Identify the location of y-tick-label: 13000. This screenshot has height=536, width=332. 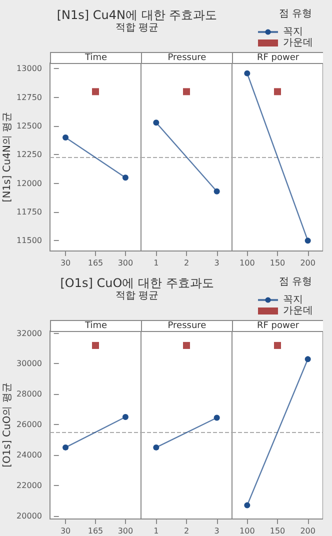
(29, 69).